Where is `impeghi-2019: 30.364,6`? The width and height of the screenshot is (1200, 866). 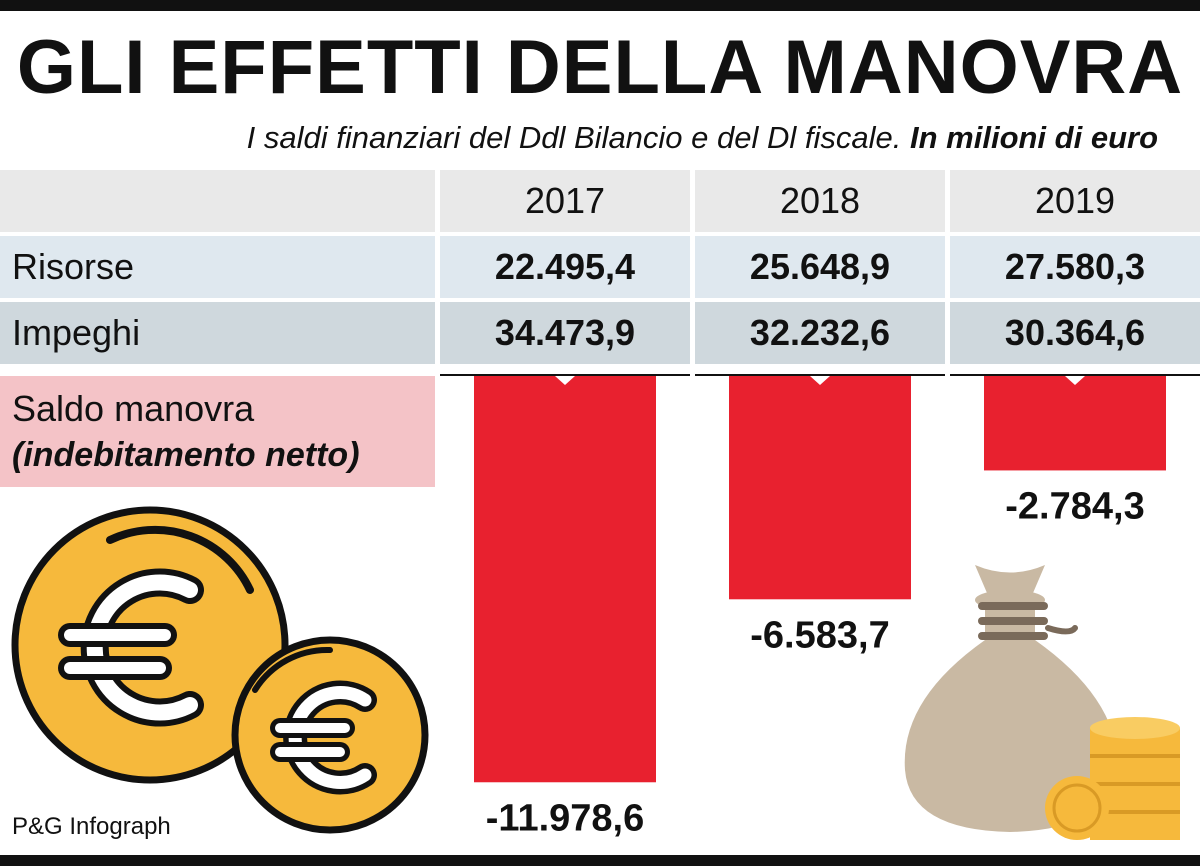
impeghi-2019: 30.364,6 is located at coordinates (1075, 333).